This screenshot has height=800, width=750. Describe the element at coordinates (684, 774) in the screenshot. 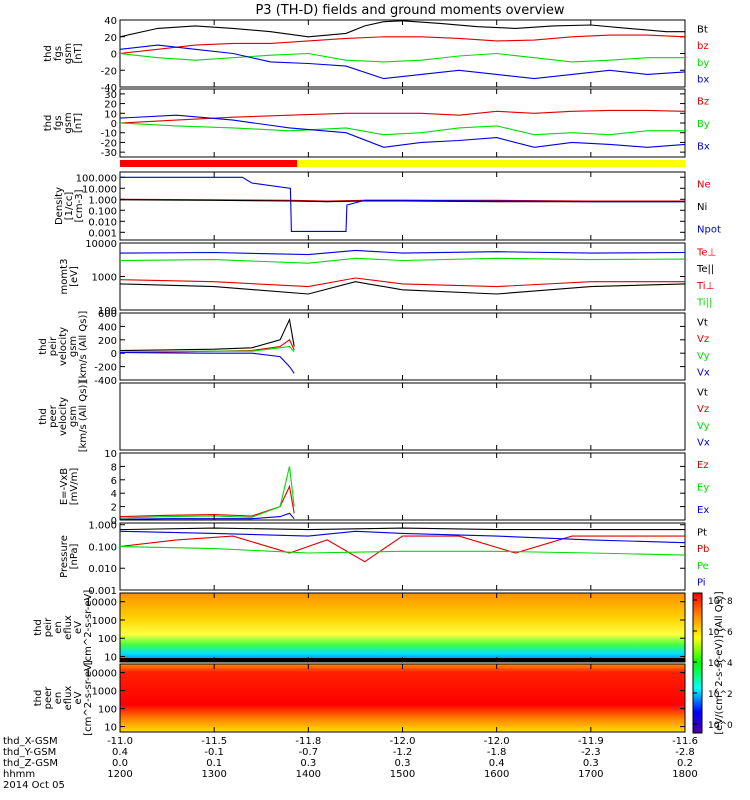

I see `footer-value: 1800` at that location.